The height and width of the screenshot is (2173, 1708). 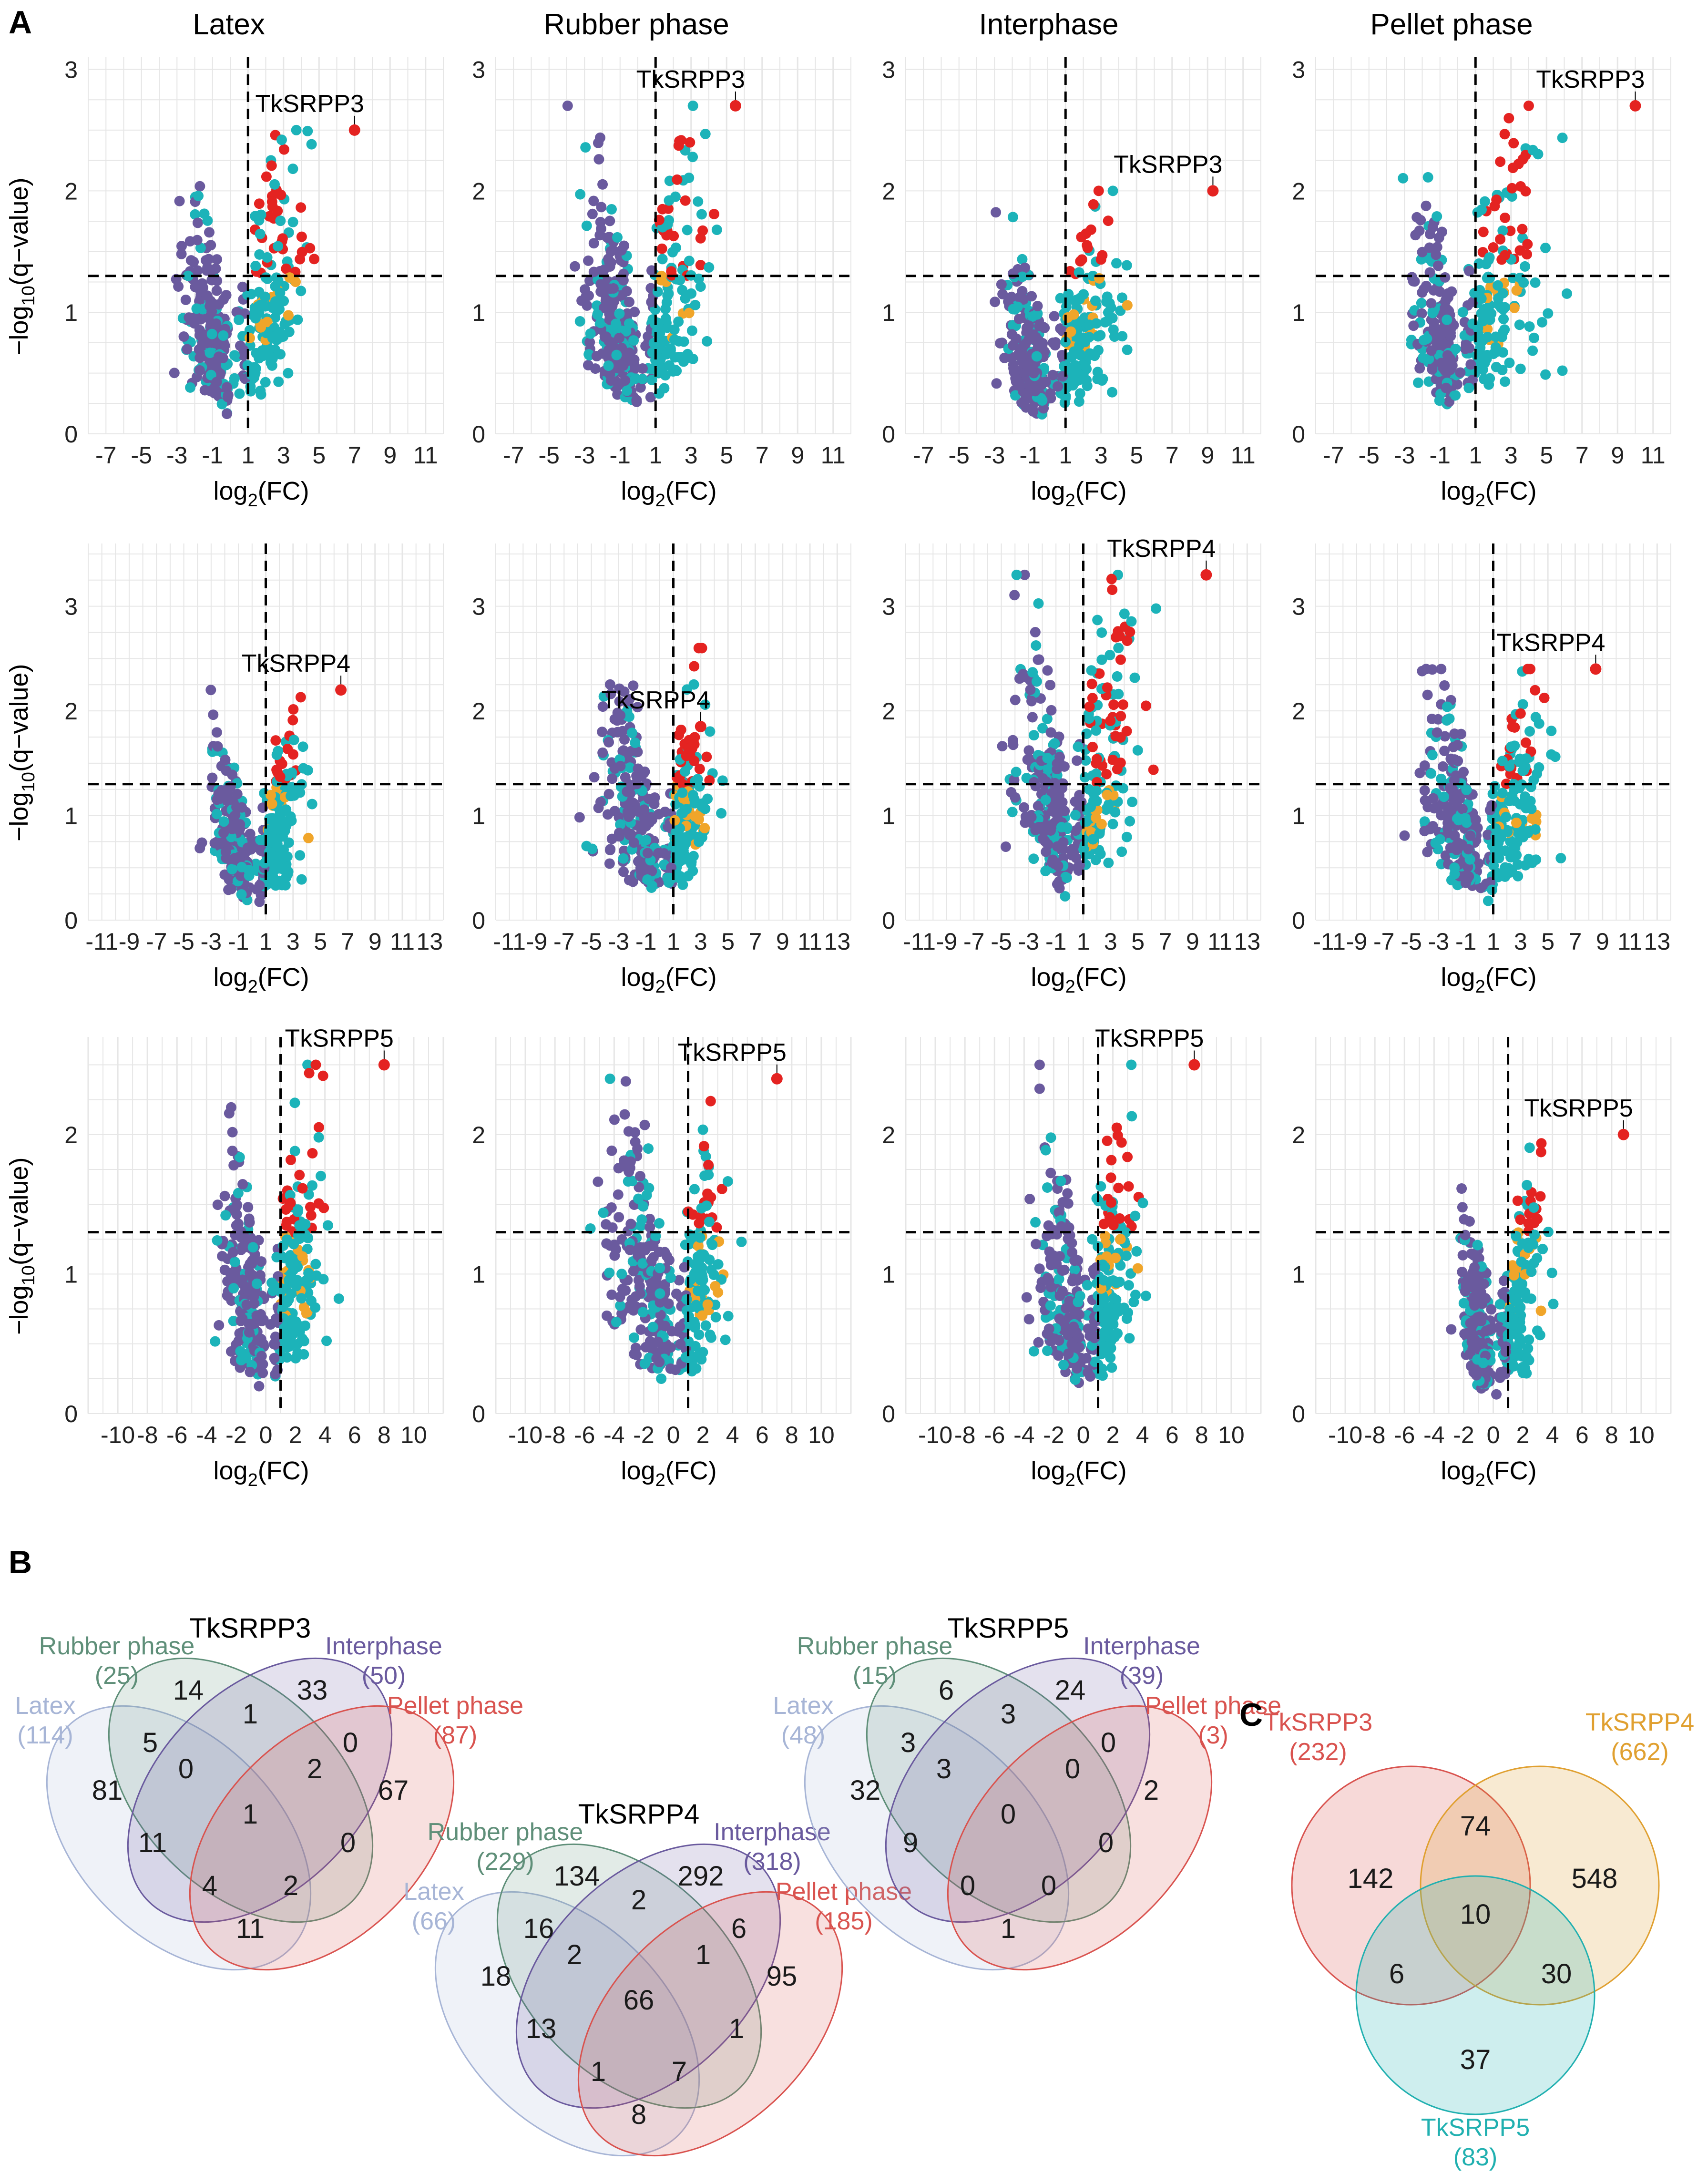 I want to click on x-tick-label: 8, so click(x=1201, y=1435).